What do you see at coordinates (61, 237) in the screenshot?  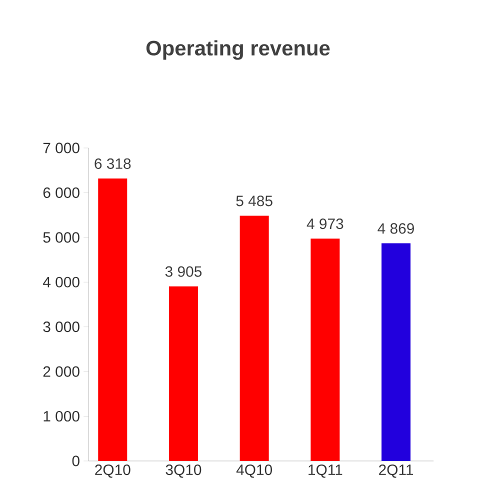 I see `y-tick-label: 5 000` at bounding box center [61, 237].